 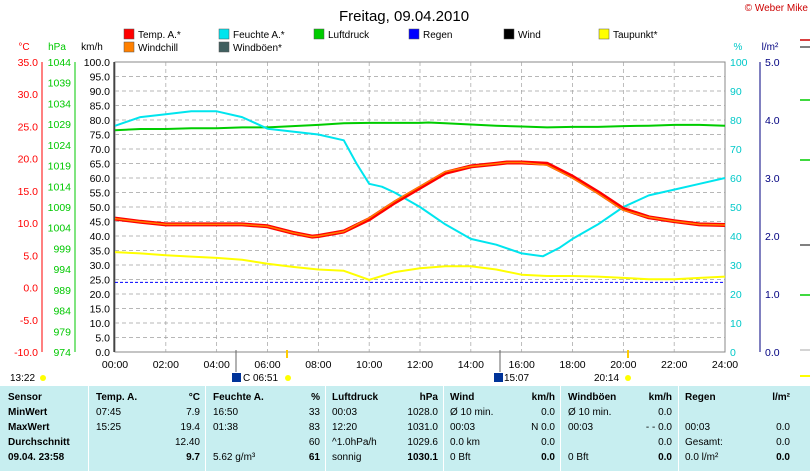 I want to click on luft-time-cell: 00:03, so click(x=345, y=412).